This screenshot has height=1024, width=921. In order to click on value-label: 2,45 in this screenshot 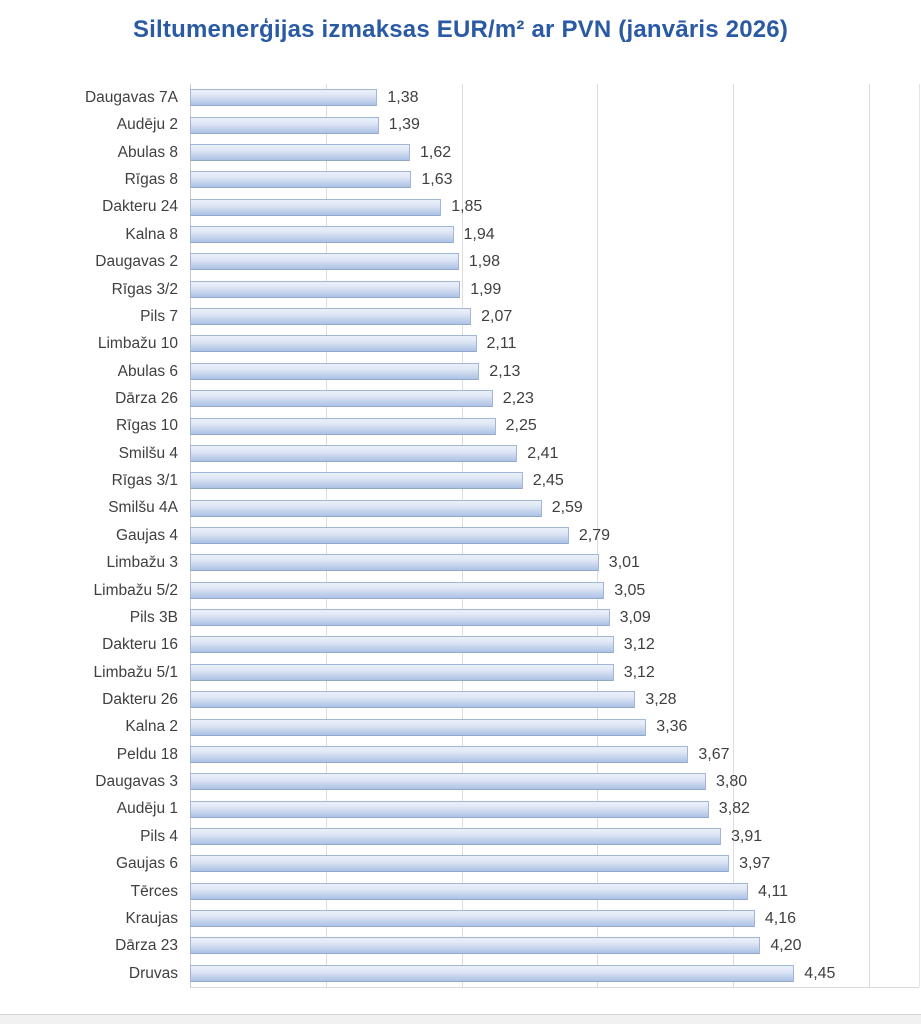, I will do `click(548, 481)`.